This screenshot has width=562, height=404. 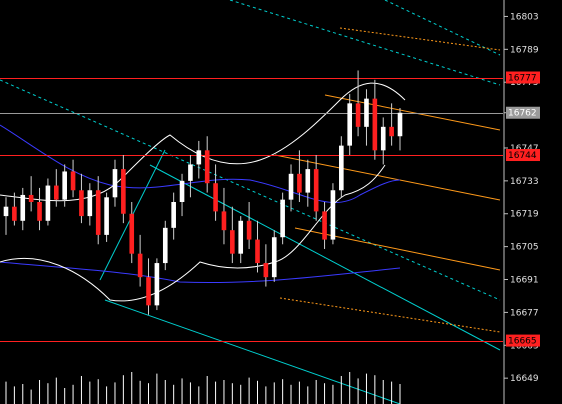 I want to click on y-tick-label: 16677, so click(x=524, y=313).